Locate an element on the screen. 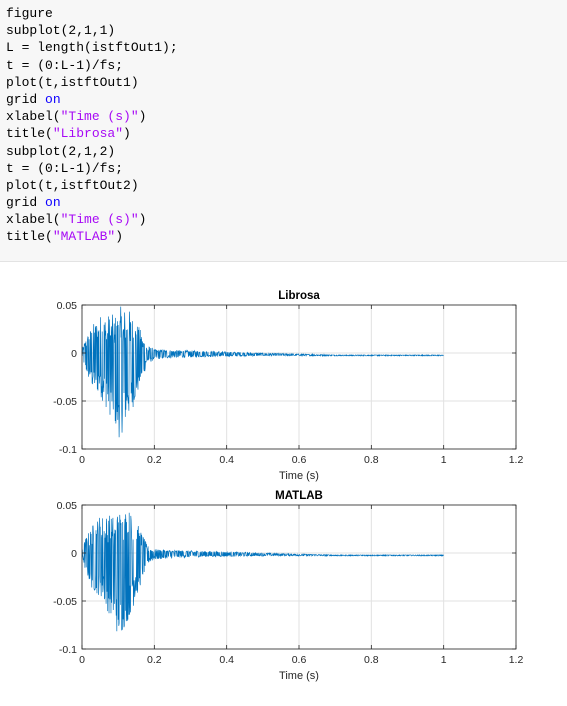  code-line: title("MATLAB") is located at coordinates (286, 236).